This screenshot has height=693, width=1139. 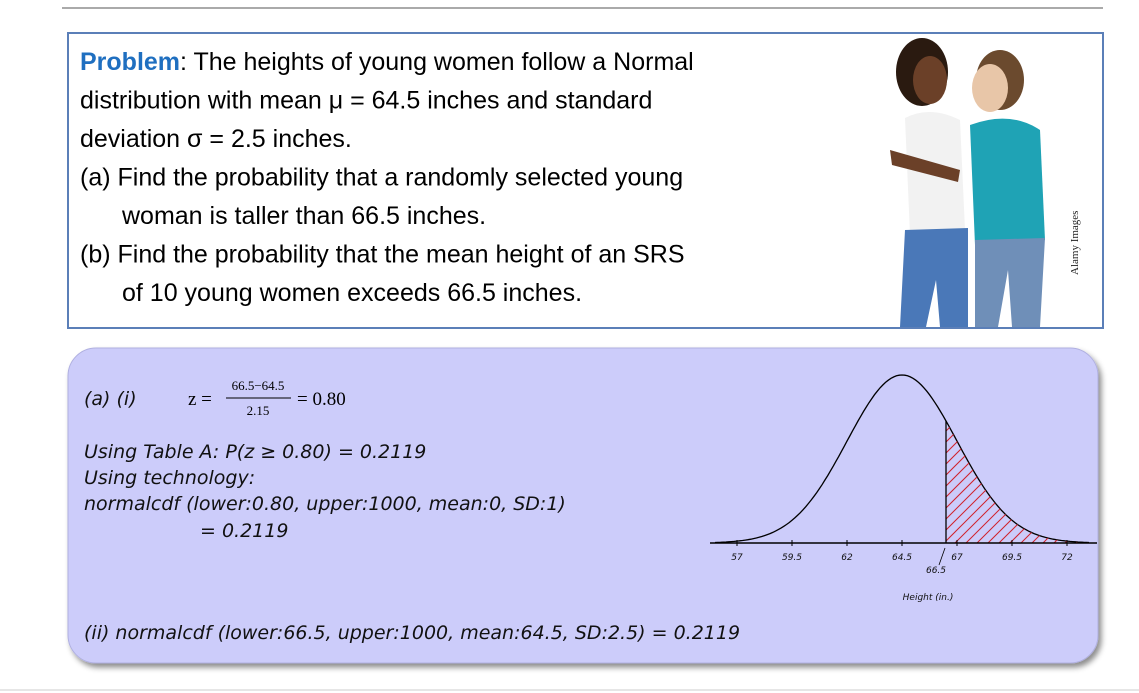 What do you see at coordinates (169, 478) in the screenshot?
I see `solution-line: Using technology:` at bounding box center [169, 478].